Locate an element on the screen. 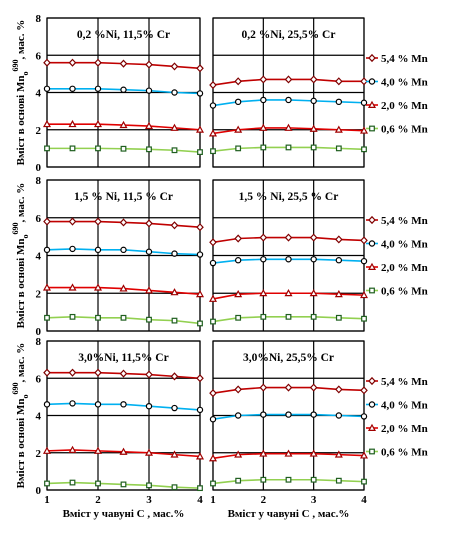 The height and width of the screenshot is (539, 454). x-tick-label: 4 is located at coordinates (200, 500).